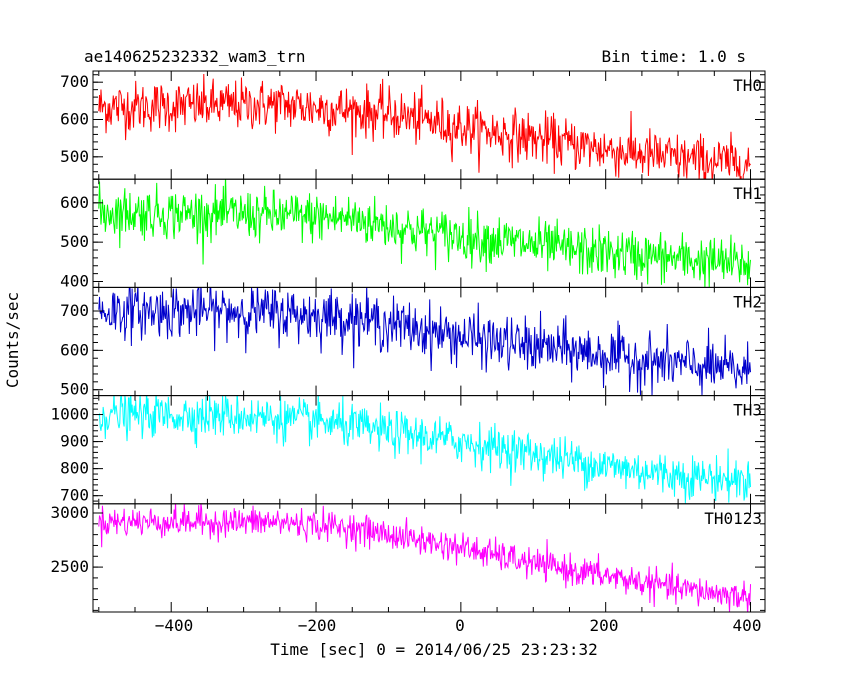 The image size is (850, 680). What do you see at coordinates (174, 625) in the screenshot?
I see `x-tick-label: −400` at bounding box center [174, 625].